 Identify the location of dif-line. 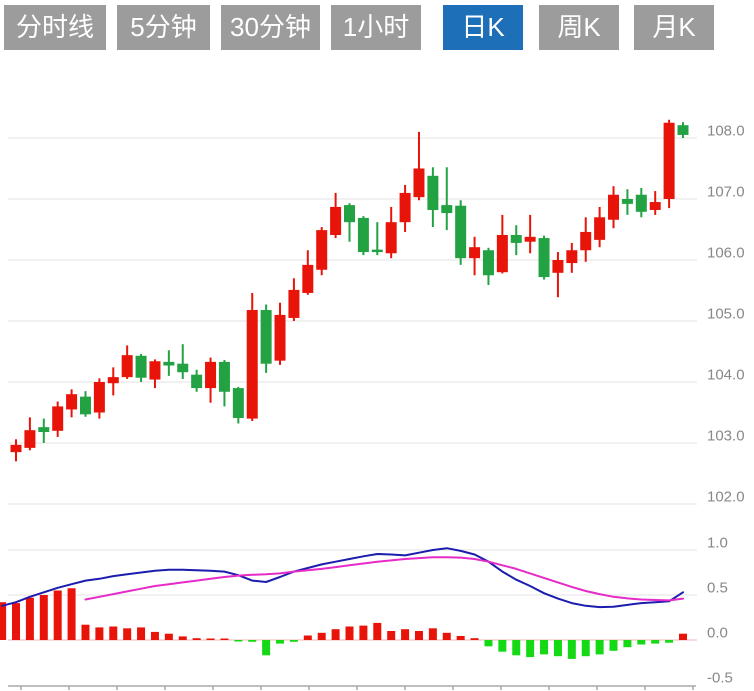
(342, 578).